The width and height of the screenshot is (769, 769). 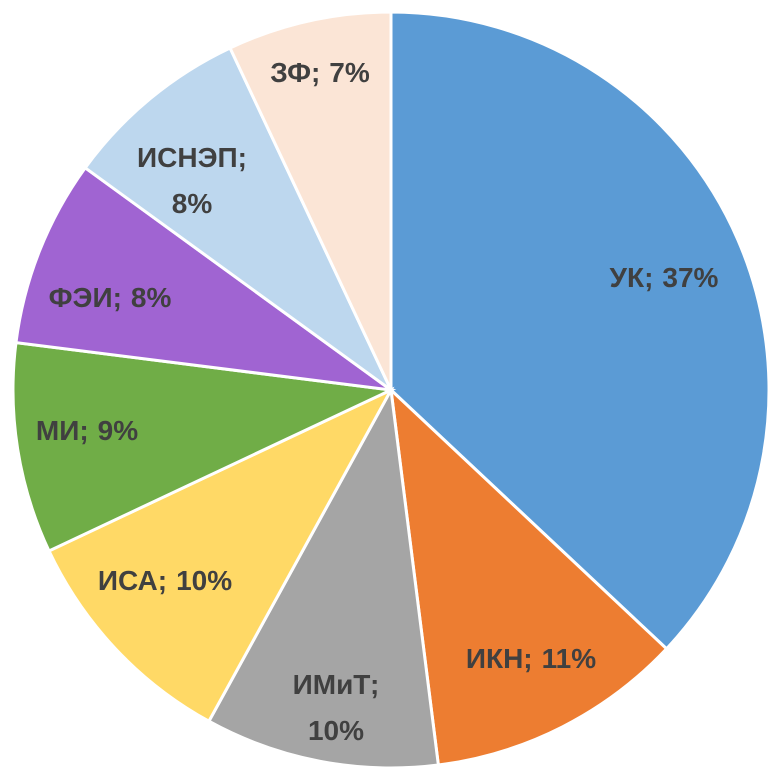 I want to click on data-label: ИСНЭП; 8%, so click(x=192, y=180).